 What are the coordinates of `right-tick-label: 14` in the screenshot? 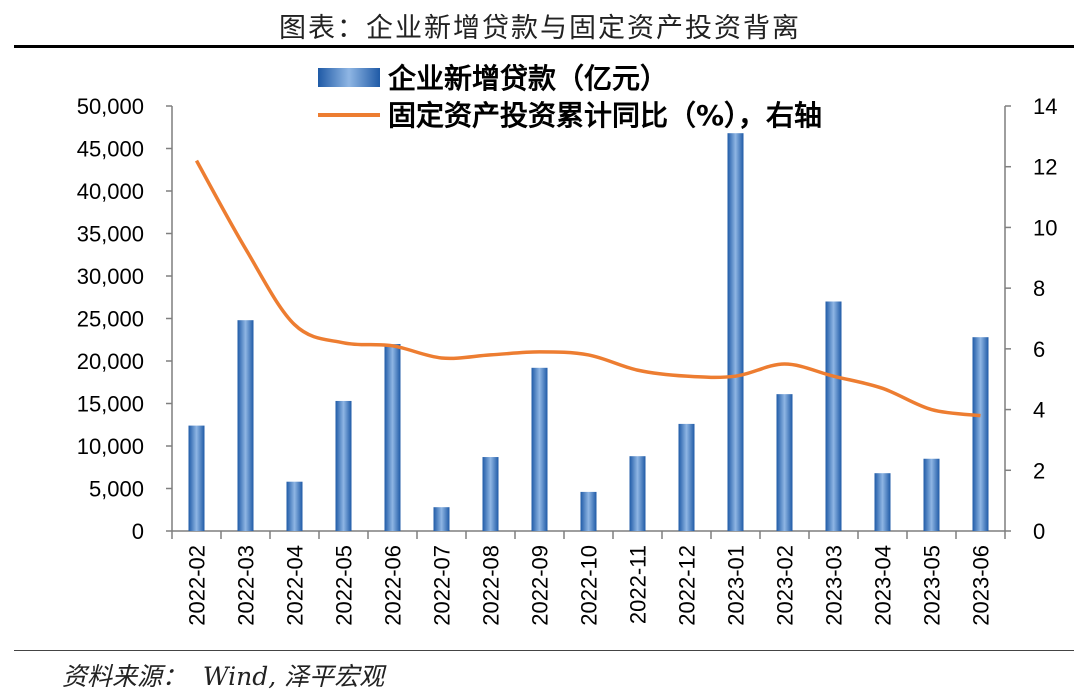 It's located at (1045, 106).